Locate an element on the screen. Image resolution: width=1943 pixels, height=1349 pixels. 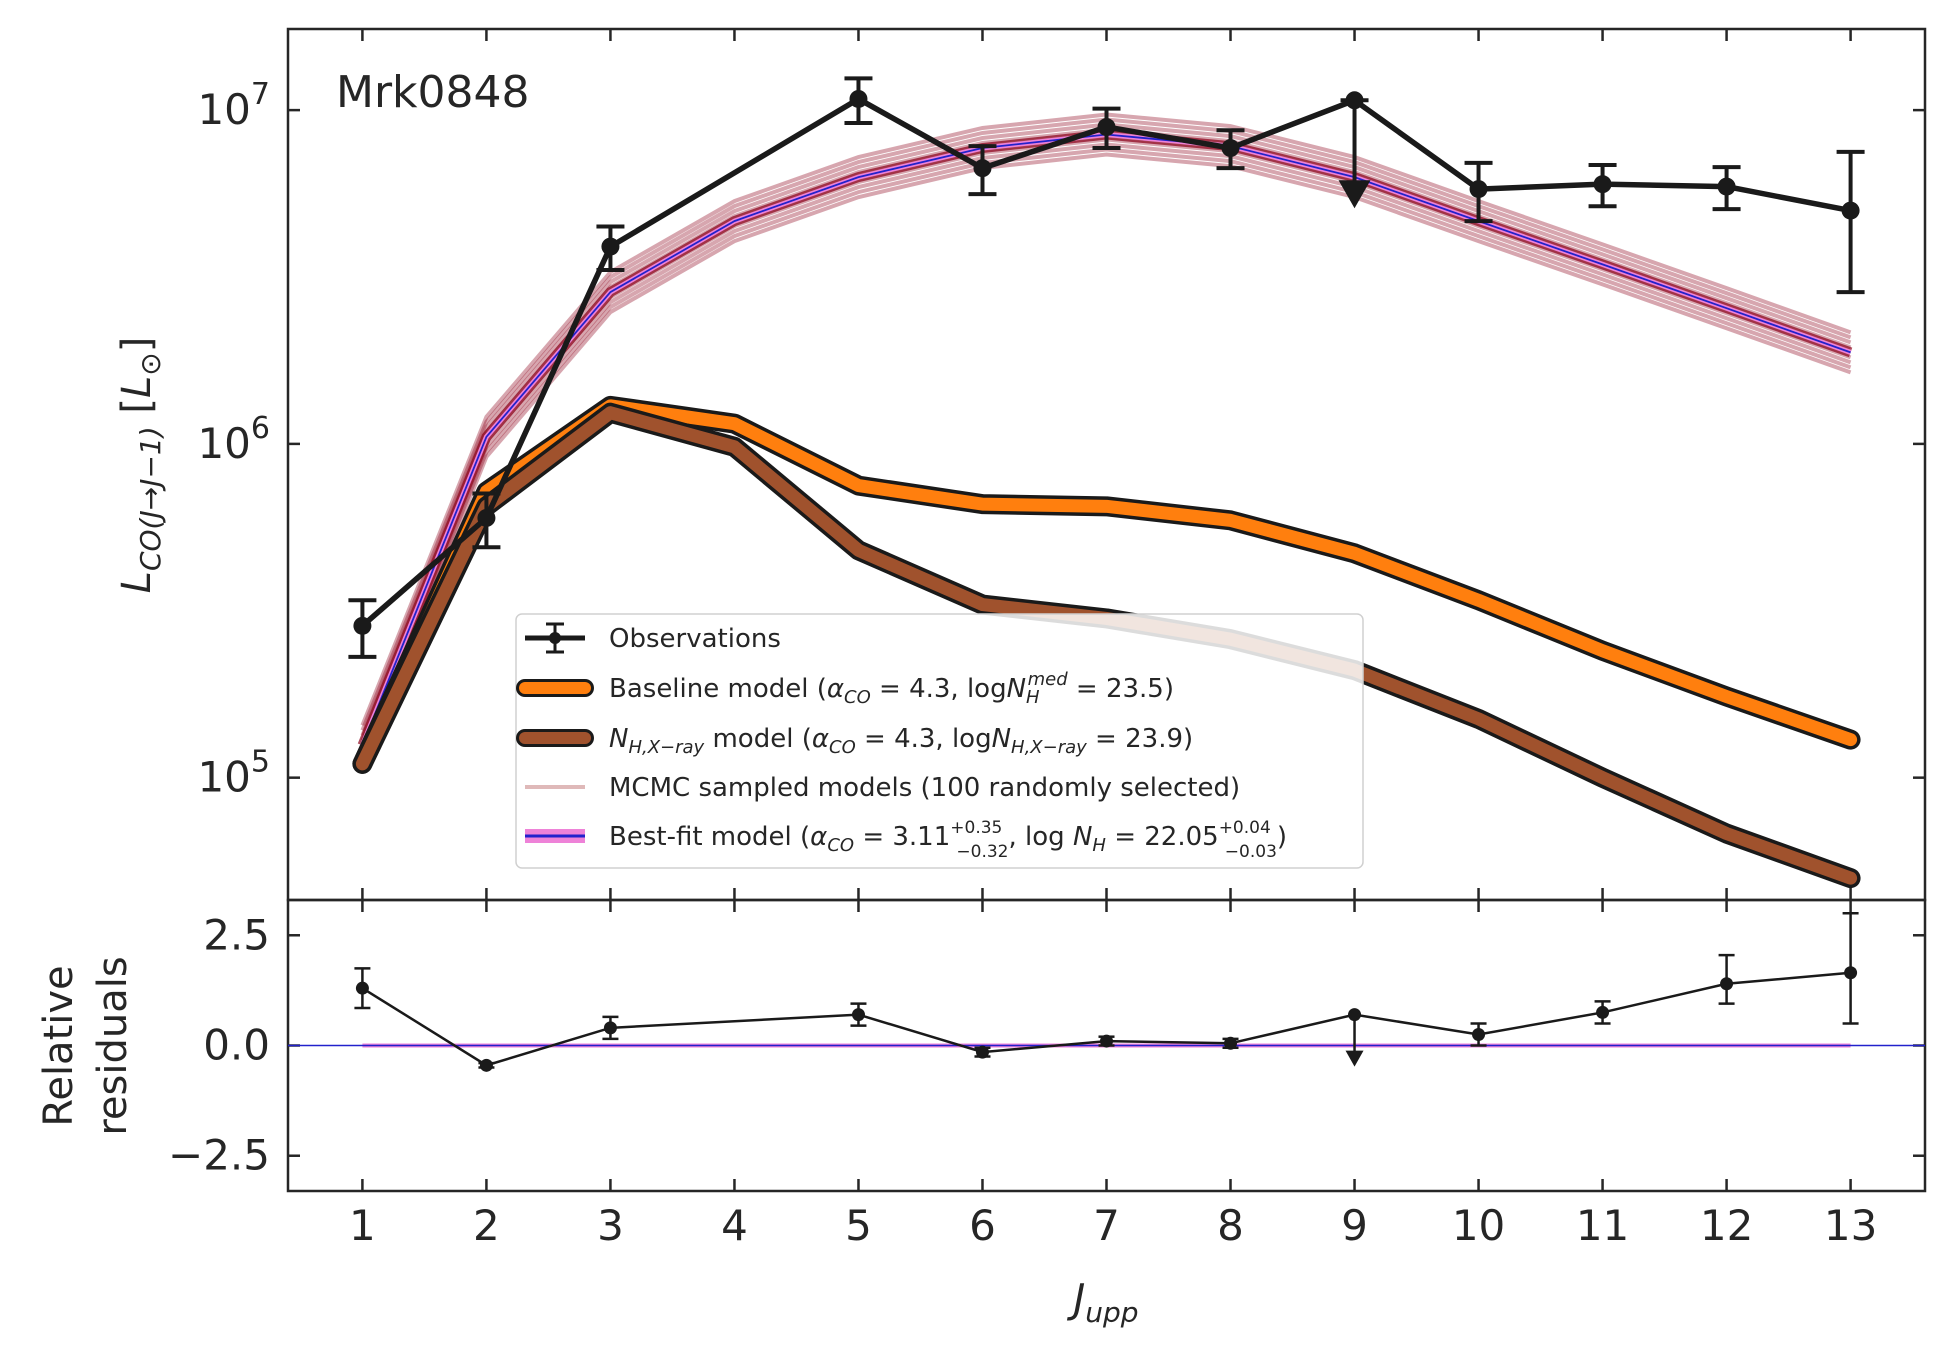
x-tick-label: 11 is located at coordinates (1602, 1225).